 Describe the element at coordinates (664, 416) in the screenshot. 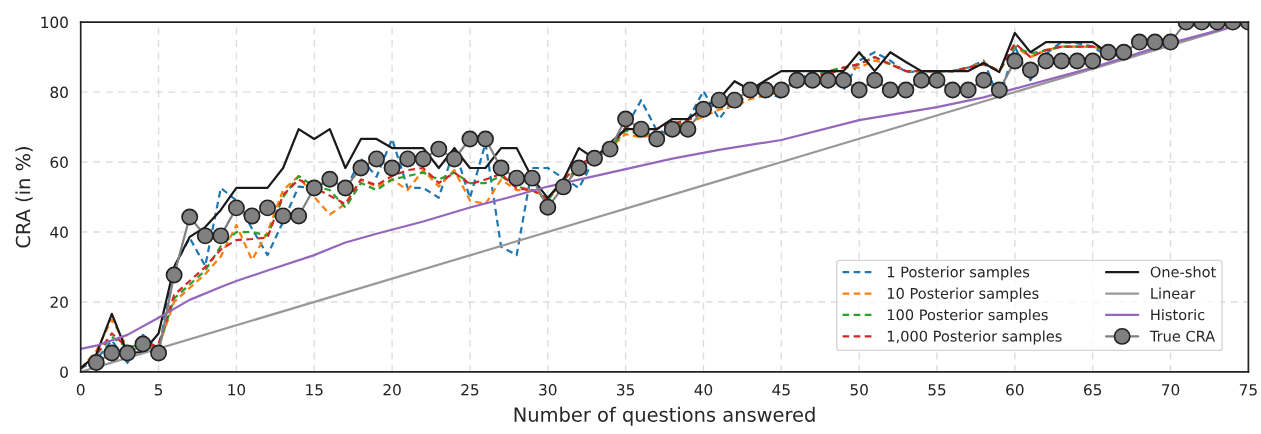

I see `x-axis-title: Number of questions answered` at that location.